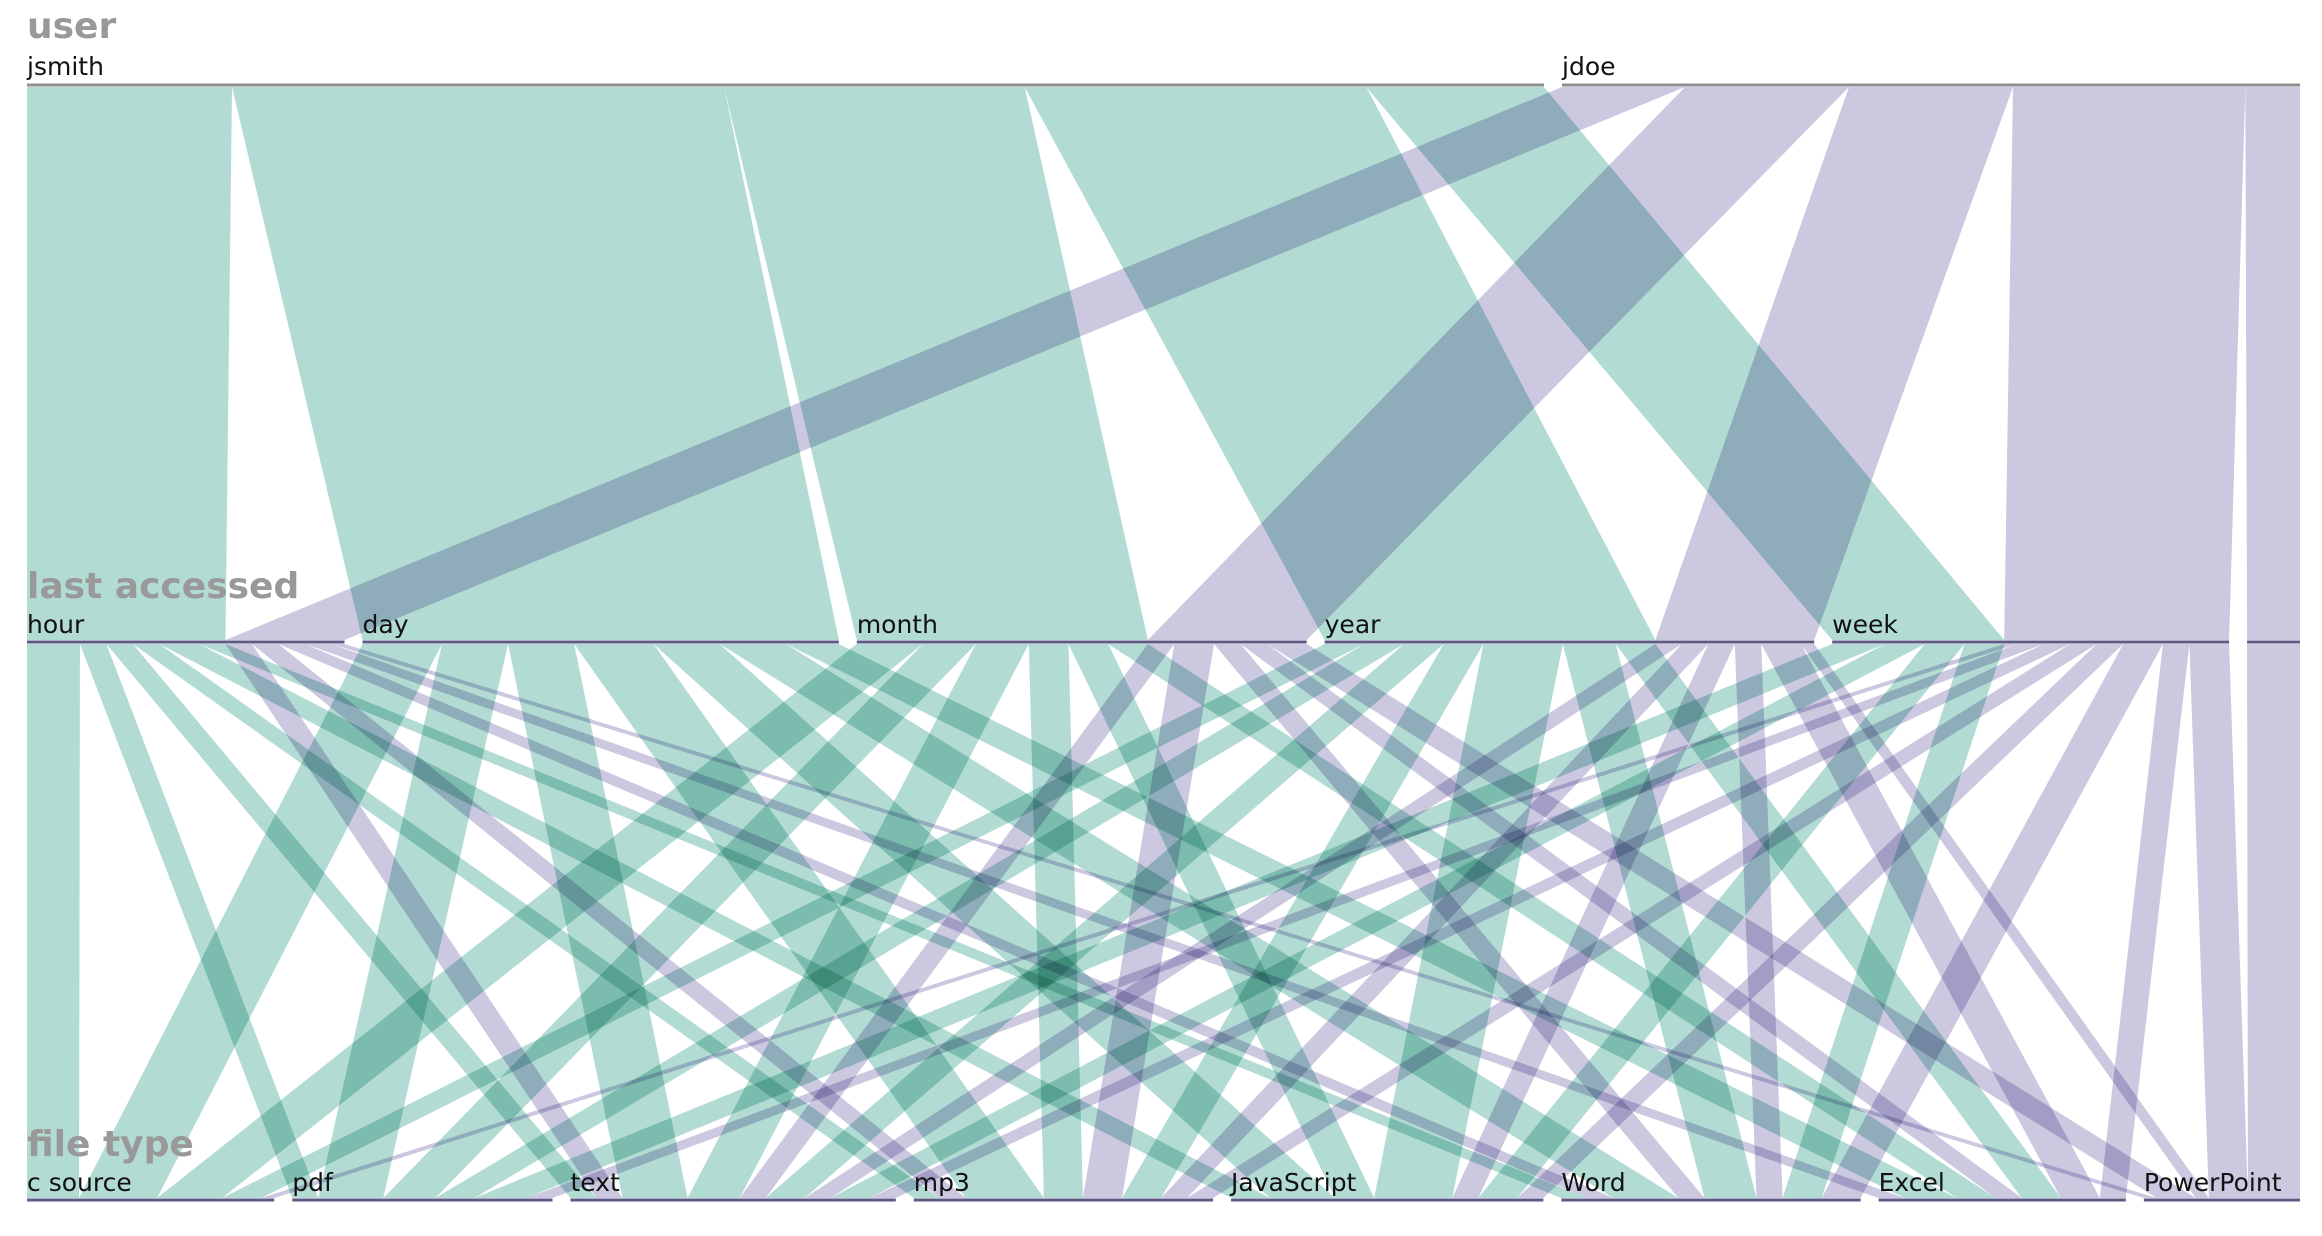 This screenshot has width=2322, height=1236. I want to click on ribbon-jdoe-week-javascript, so click(1820, 921).